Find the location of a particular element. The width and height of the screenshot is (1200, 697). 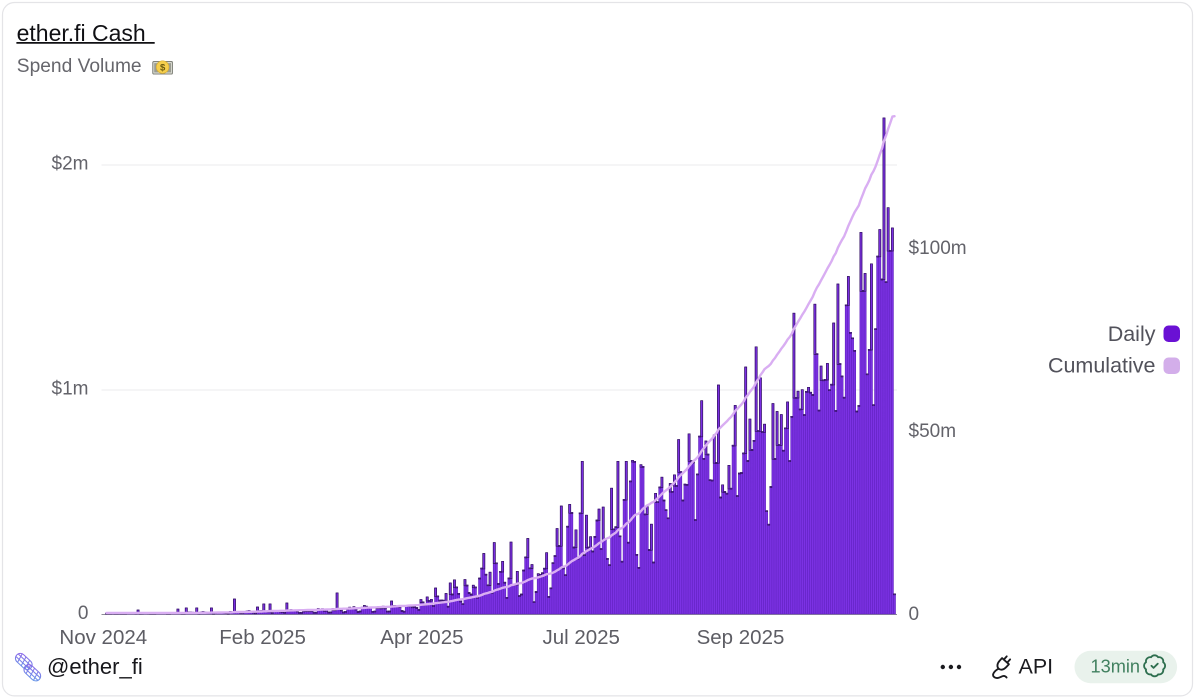

svg-text: $50m is located at coordinates (933, 431).